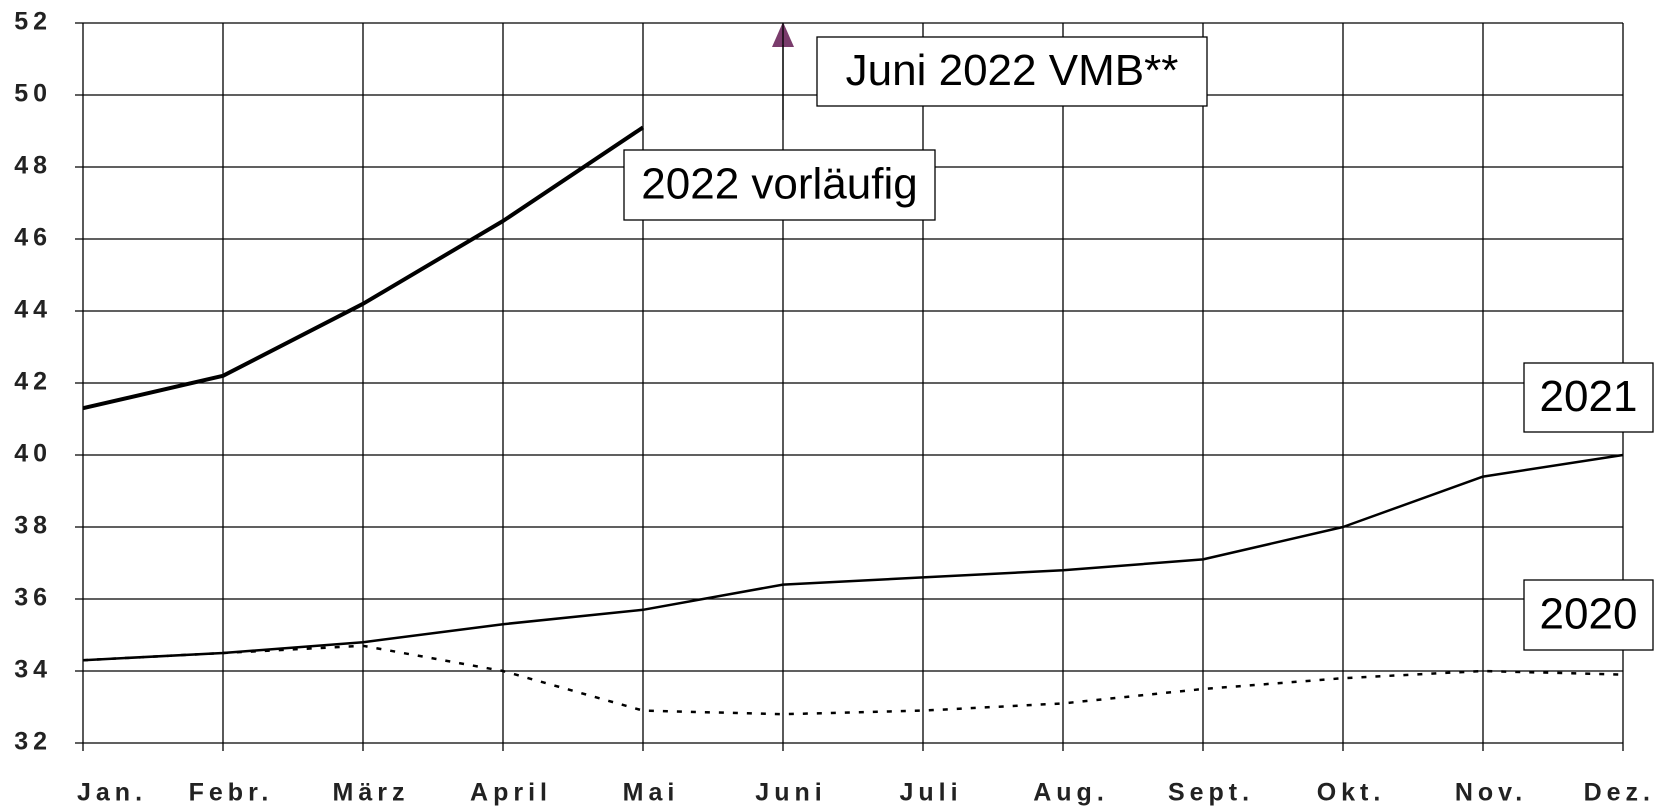 The height and width of the screenshot is (812, 1659). Describe the element at coordinates (1071, 793) in the screenshot. I see `x-tick-label: Aug.` at that location.